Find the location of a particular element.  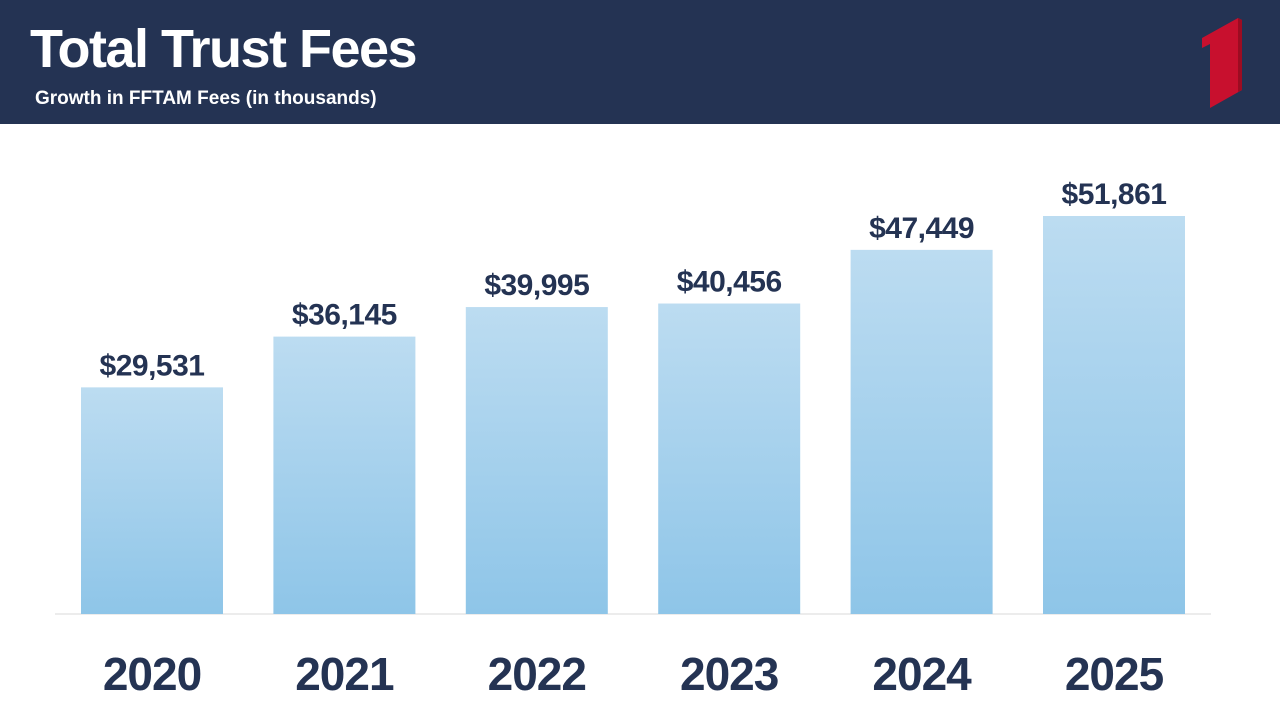

bar-2020 is located at coordinates (152, 500).